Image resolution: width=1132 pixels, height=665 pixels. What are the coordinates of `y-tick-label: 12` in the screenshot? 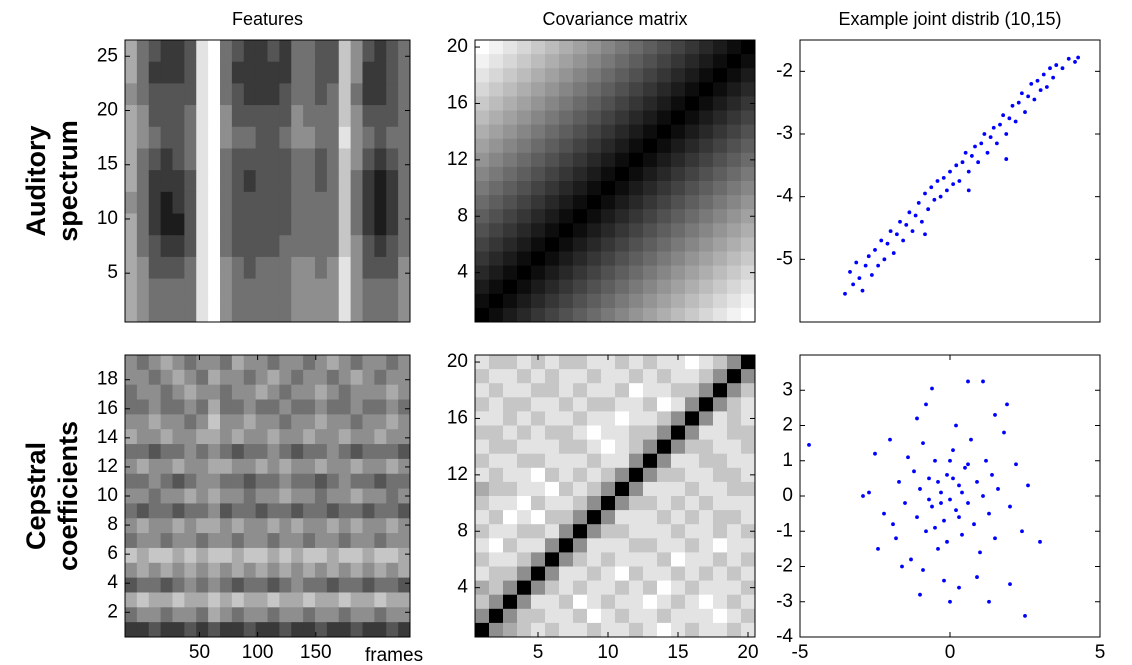 It's located at (457, 159).